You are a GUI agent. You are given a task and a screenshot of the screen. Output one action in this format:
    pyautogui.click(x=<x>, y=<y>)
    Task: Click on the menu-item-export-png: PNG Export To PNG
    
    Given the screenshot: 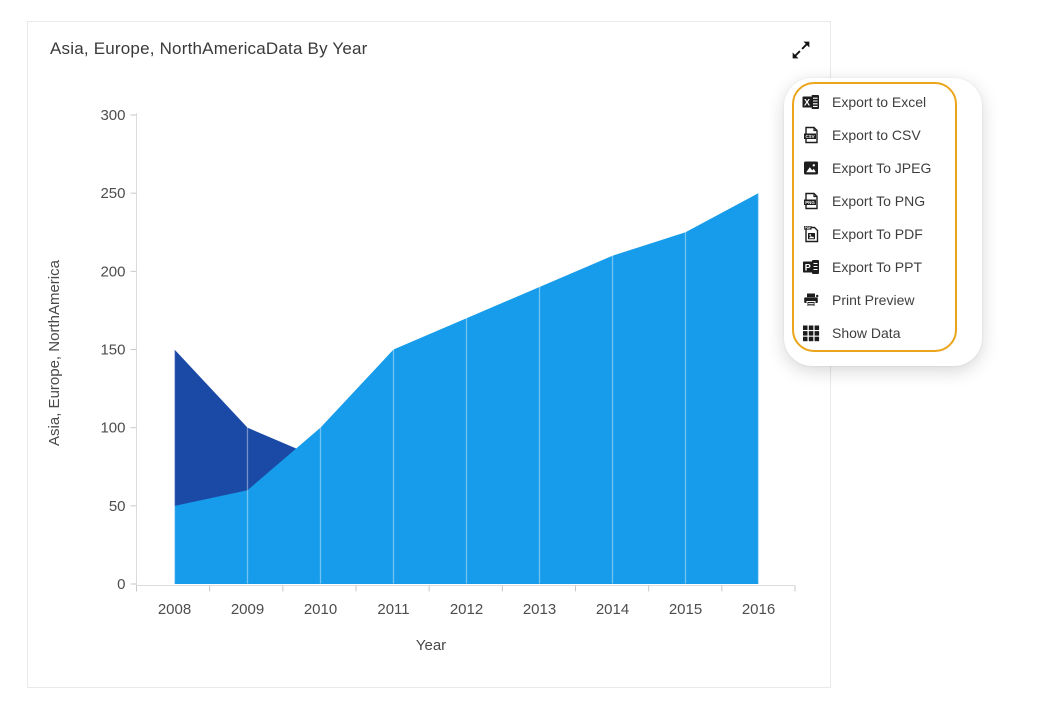 What is the action you would take?
    pyautogui.click(x=874, y=200)
    